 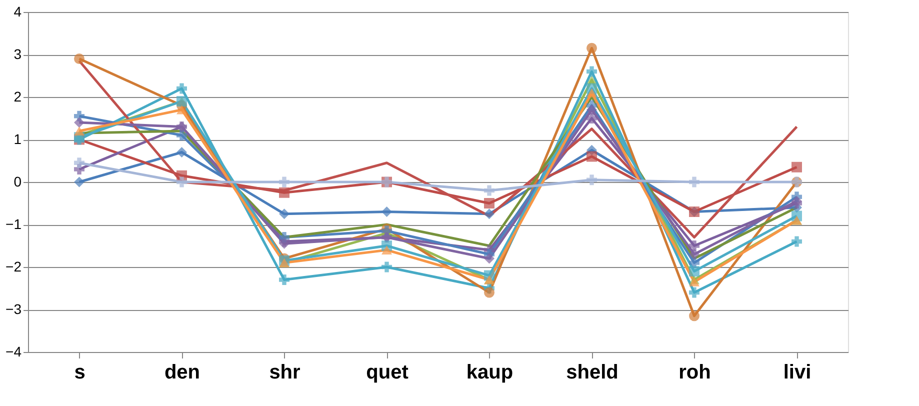 What do you see at coordinates (18, 182) in the screenshot?
I see `y-tick-label: 0` at bounding box center [18, 182].